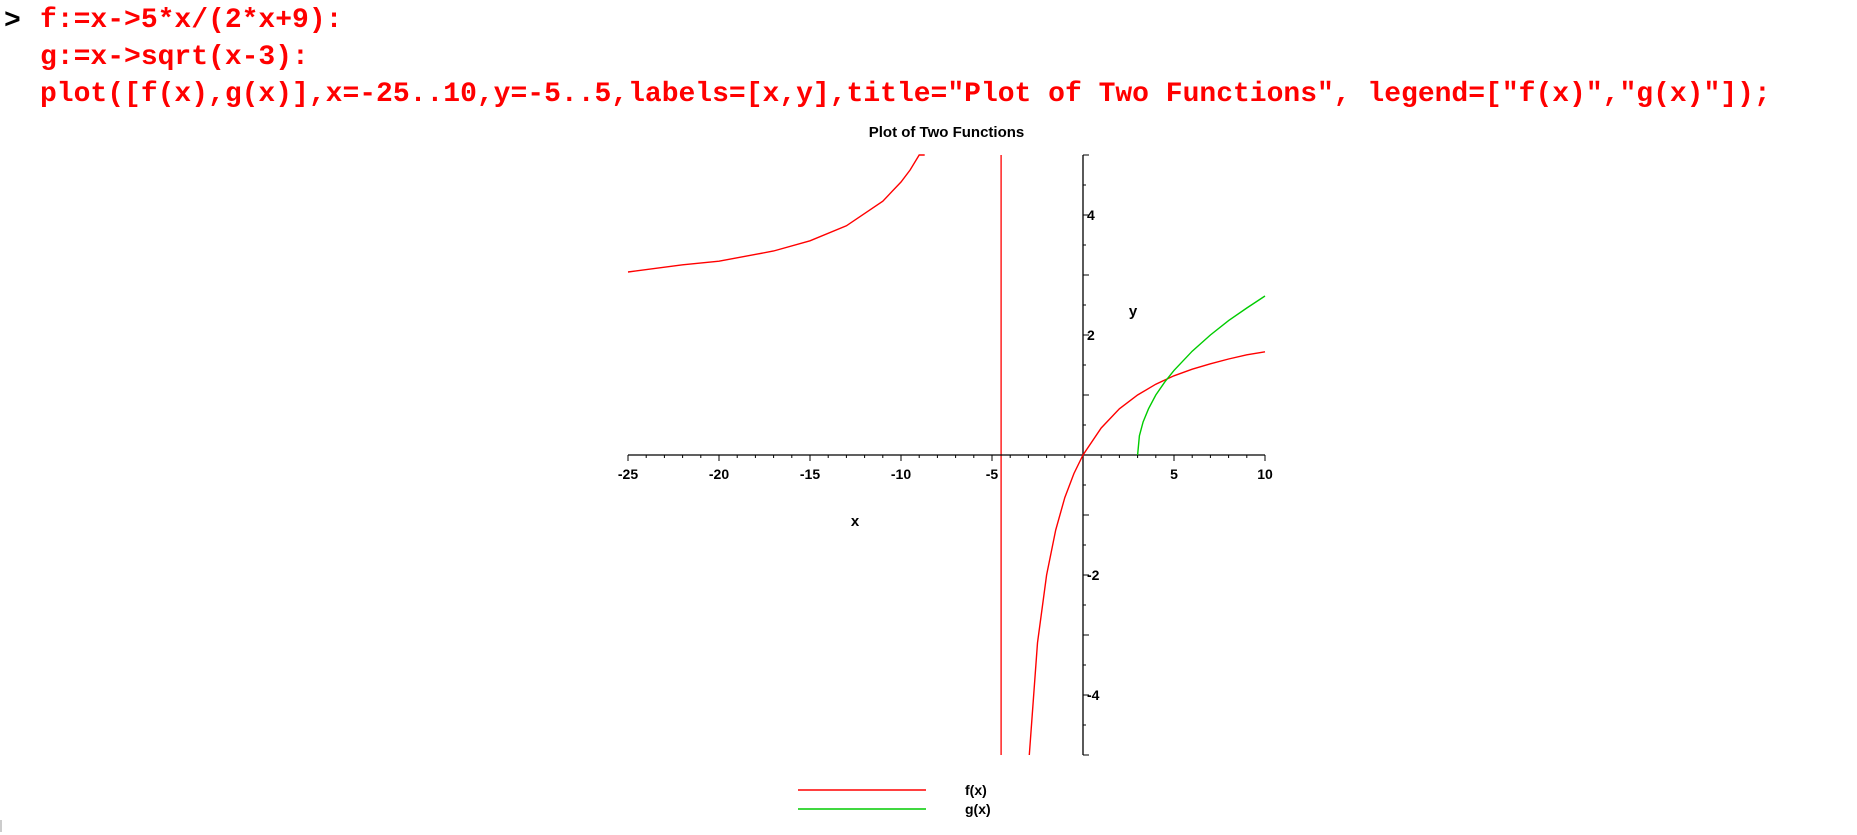 This screenshot has width=1857, height=835. Describe the element at coordinates (810, 474) in the screenshot. I see `x-tick-label: -15` at that location.